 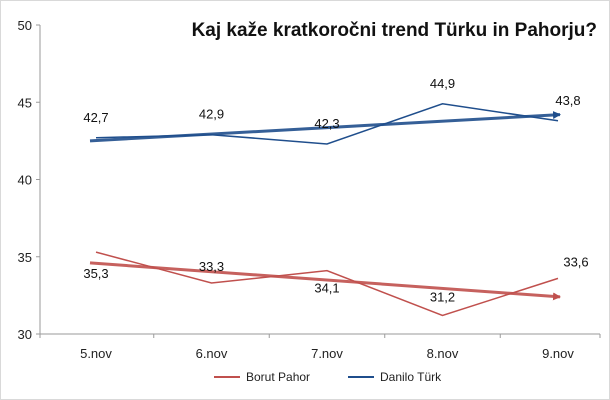 What do you see at coordinates (95, 117) in the screenshot?
I see `data-label: 42,7` at bounding box center [95, 117].